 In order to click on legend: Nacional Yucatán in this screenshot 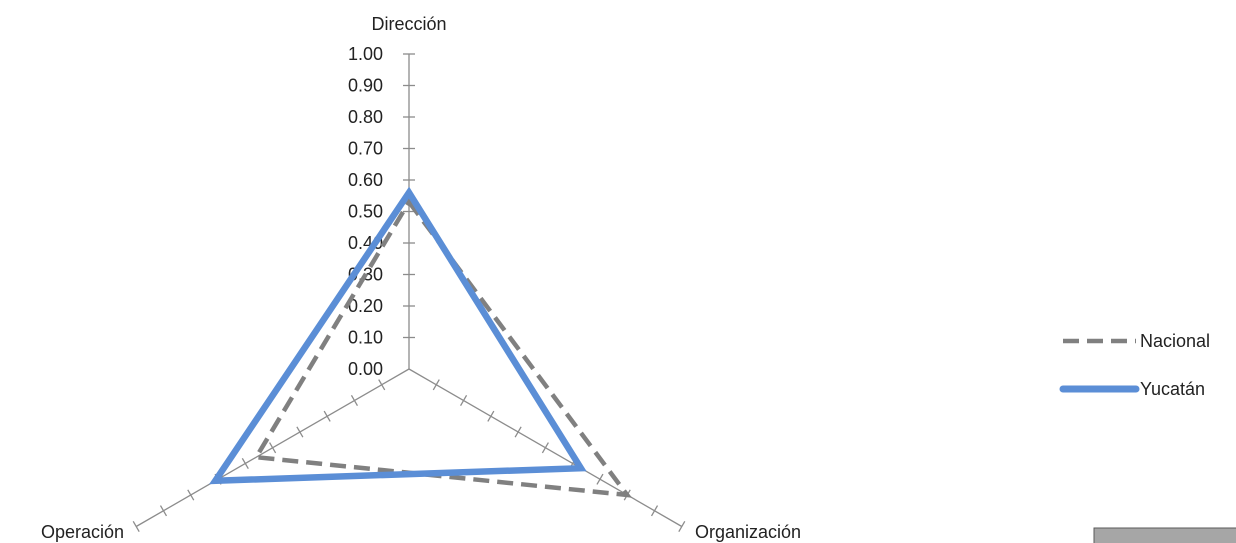, I will do `click(1134, 365)`.